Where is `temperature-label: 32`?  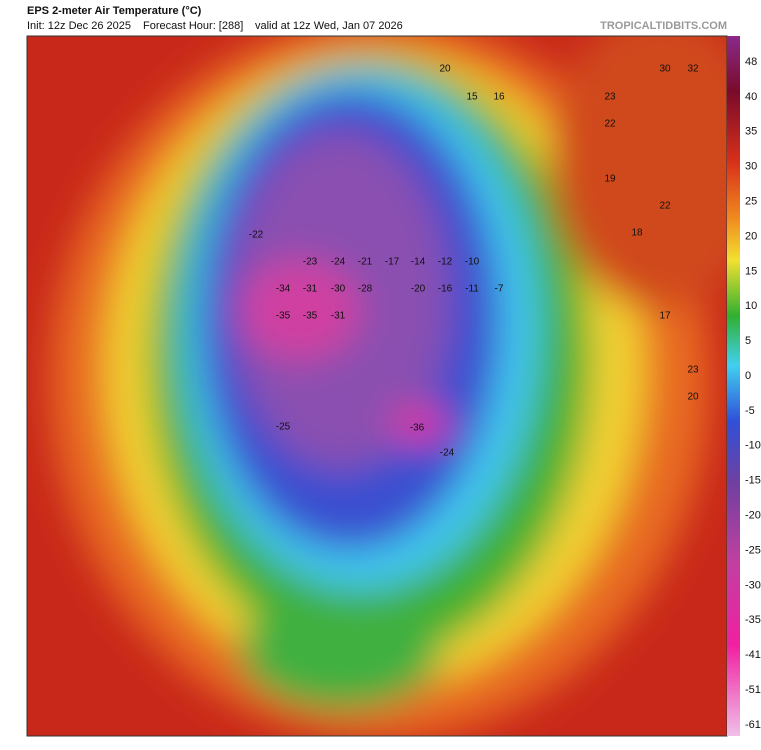
temperature-label: 32 is located at coordinates (693, 69).